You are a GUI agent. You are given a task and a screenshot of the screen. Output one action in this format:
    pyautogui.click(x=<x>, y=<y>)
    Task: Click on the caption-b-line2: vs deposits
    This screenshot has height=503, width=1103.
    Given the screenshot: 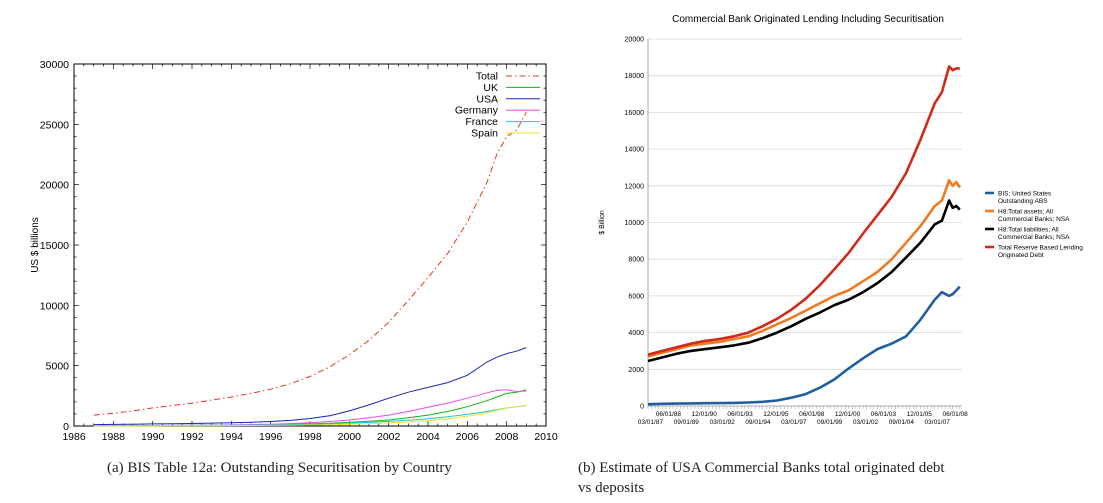 What is the action you would take?
    pyautogui.click(x=611, y=488)
    